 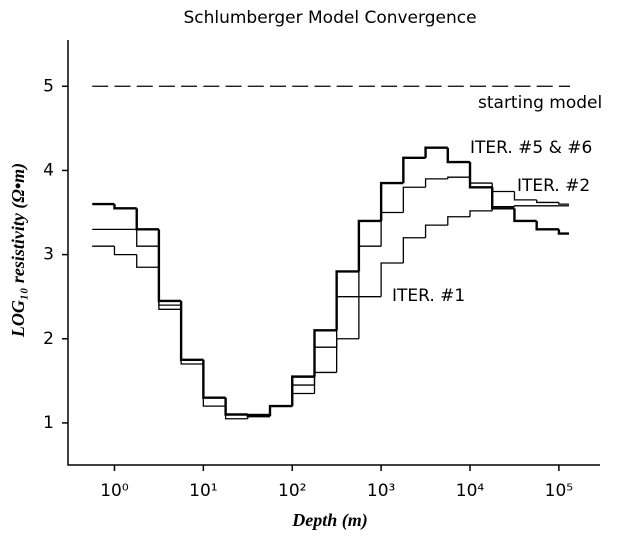 I want to click on x-tick-label: 10³, so click(x=381, y=491).